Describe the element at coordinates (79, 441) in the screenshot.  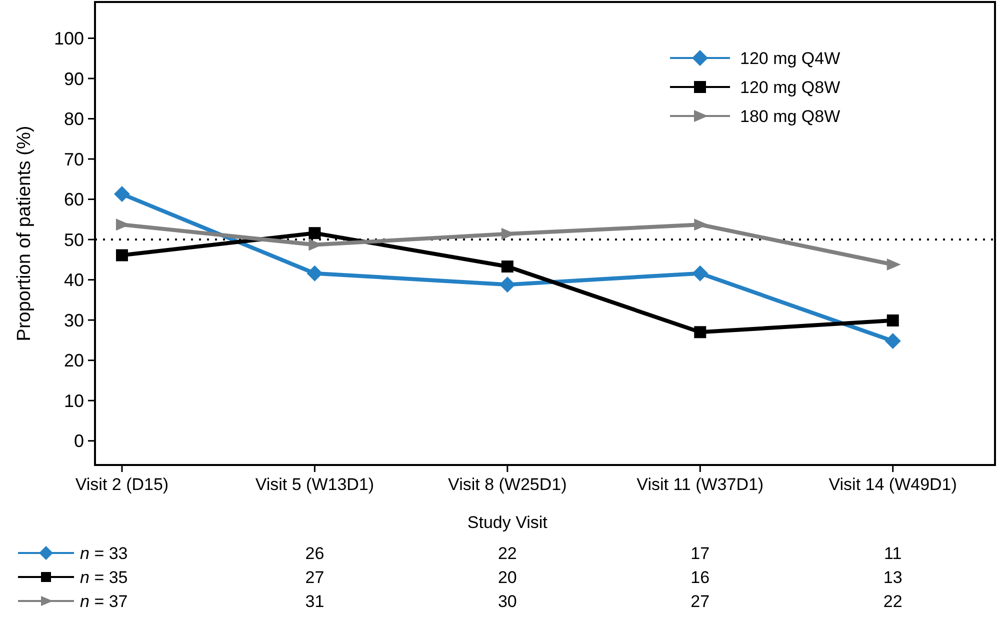
I see `y-tick-label: 0` at that location.